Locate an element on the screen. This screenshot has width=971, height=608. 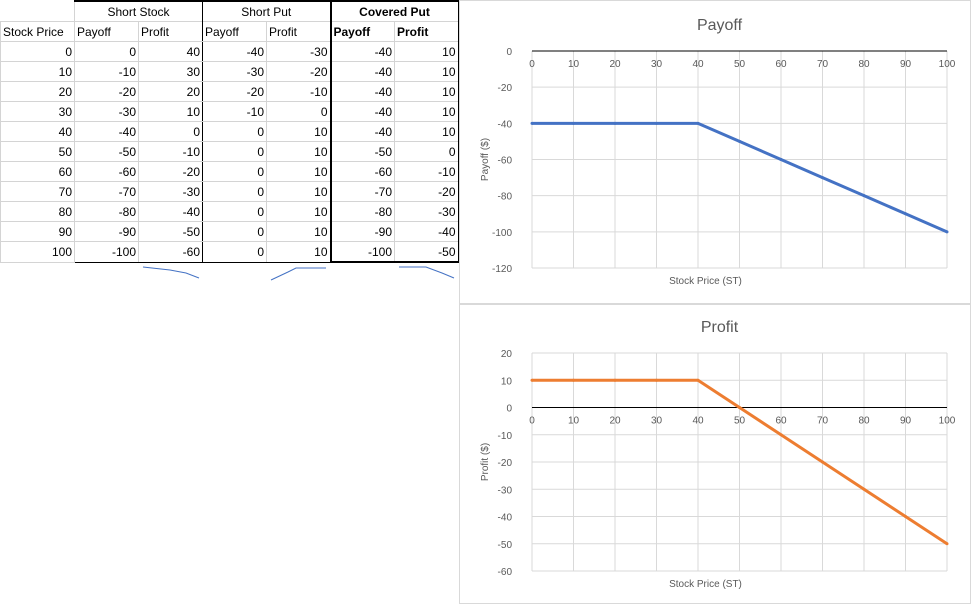
cell-short-stock-payoff: 0 is located at coordinates (106, 51).